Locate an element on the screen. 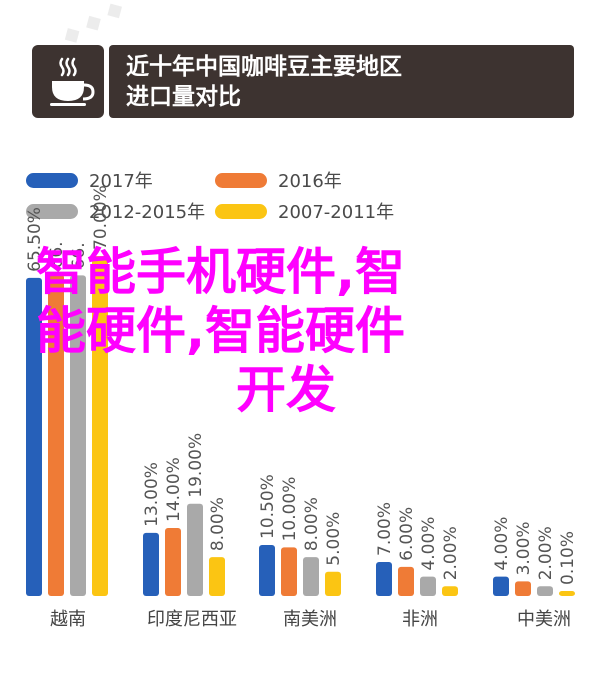 The width and height of the screenshot is (600, 681). legend-item-2017: 2017年 is located at coordinates (89, 180).